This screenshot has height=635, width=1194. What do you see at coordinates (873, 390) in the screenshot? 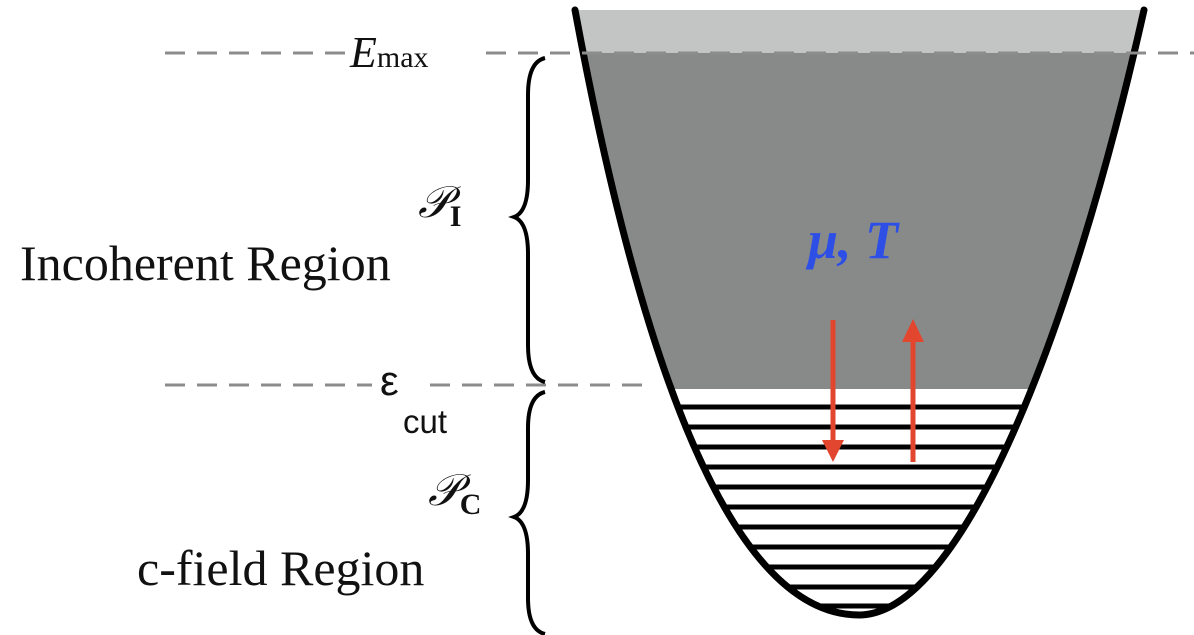
I see `exchange-arrows` at bounding box center [873, 390].